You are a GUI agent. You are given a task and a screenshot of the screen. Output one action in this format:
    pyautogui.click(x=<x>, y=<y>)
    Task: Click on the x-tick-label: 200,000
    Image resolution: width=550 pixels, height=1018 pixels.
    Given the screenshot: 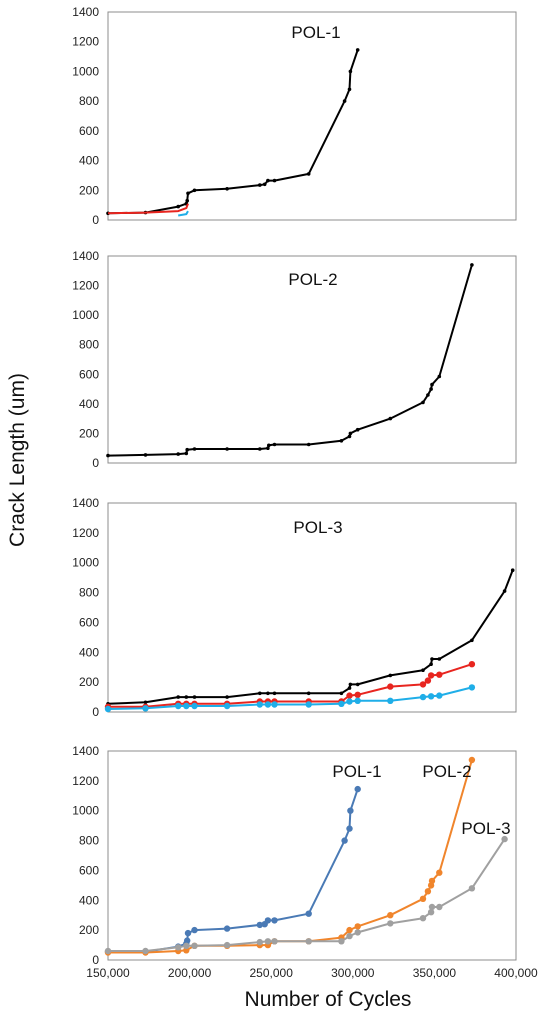 What is the action you would take?
    pyautogui.click(x=190, y=973)
    